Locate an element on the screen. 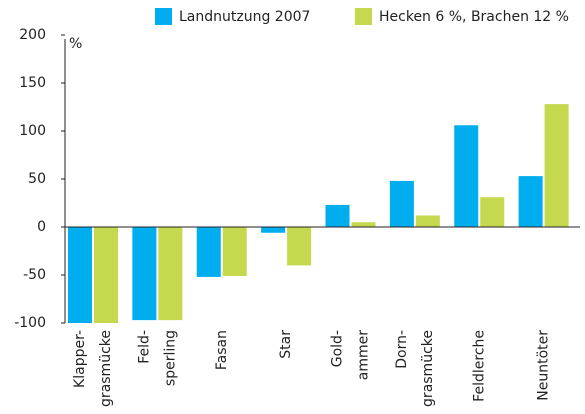 Image resolution: width=585 pixels, height=414 pixels. x-tick-label: Star is located at coordinates (286, 344).